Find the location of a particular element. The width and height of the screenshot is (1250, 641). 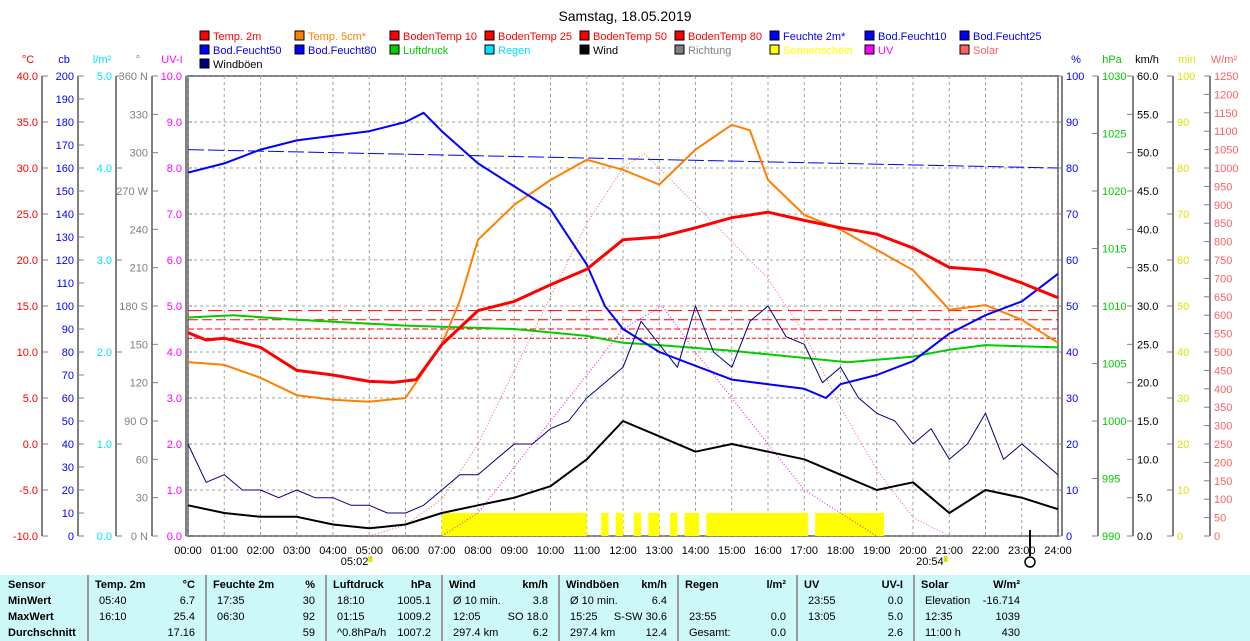

table-cell-time: ^0.8hPa/h is located at coordinates (362, 633).